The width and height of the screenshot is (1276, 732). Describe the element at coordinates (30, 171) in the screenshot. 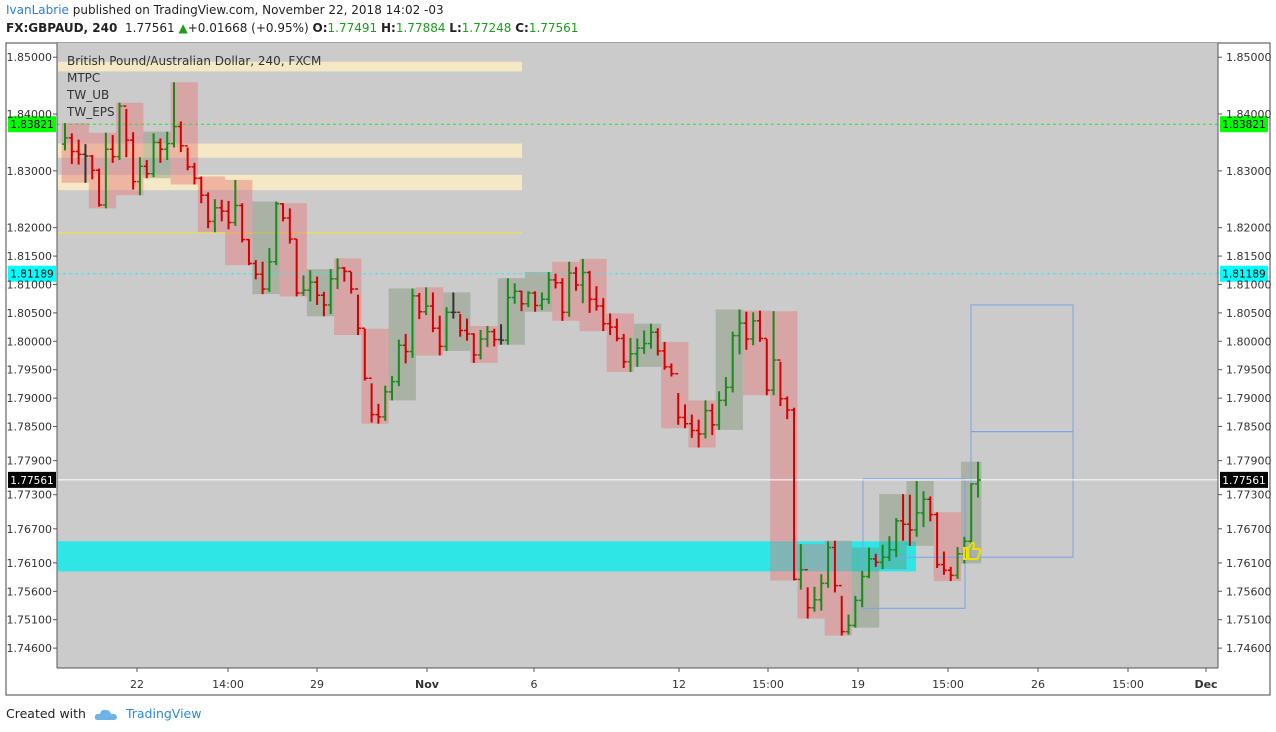

I see `y-tick-label: 1.83000` at that location.